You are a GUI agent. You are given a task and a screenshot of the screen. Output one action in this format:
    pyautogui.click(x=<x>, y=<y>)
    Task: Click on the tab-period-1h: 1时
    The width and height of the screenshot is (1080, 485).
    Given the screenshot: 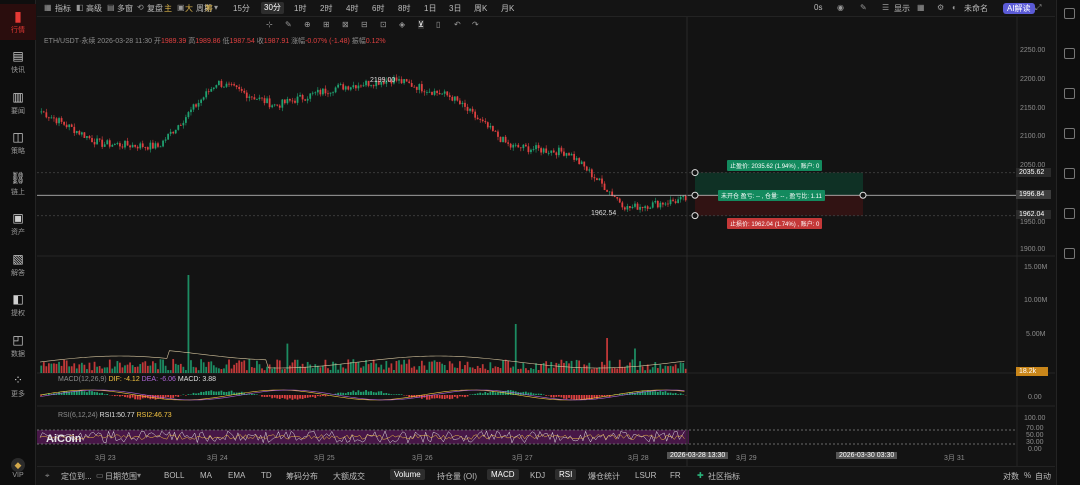 What is the action you would take?
    pyautogui.click(x=300, y=8)
    